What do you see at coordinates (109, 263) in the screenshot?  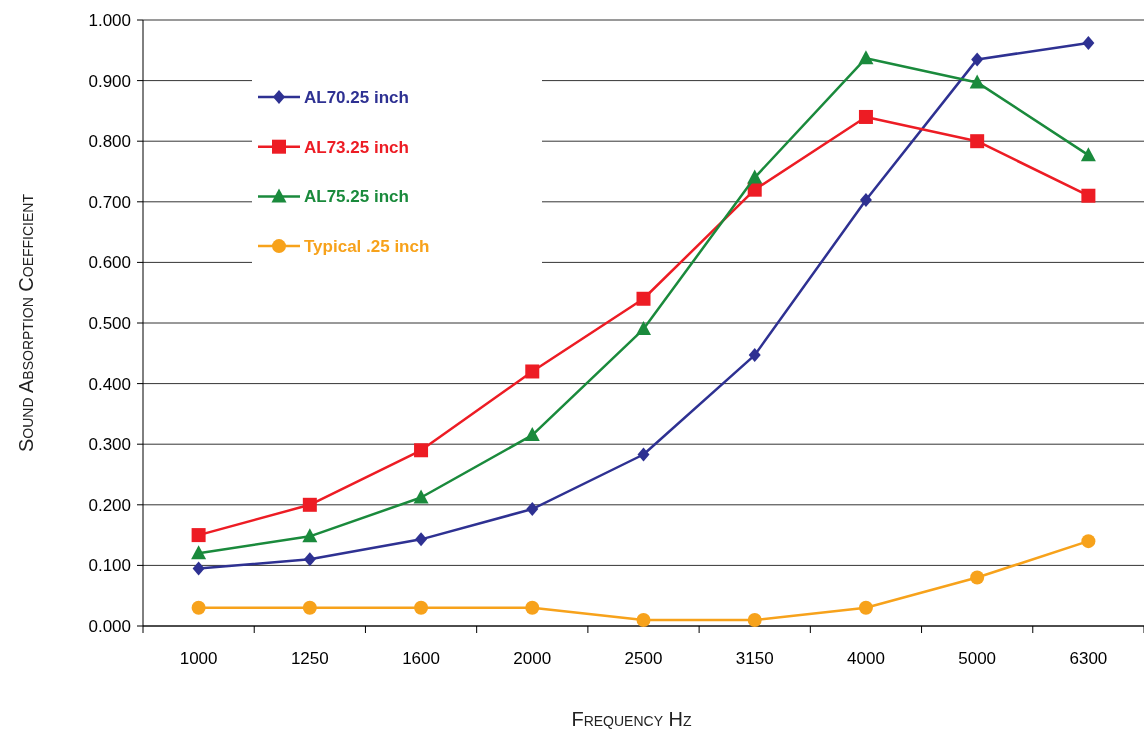 I see `y-tick-label: 0.600` at bounding box center [109, 263].